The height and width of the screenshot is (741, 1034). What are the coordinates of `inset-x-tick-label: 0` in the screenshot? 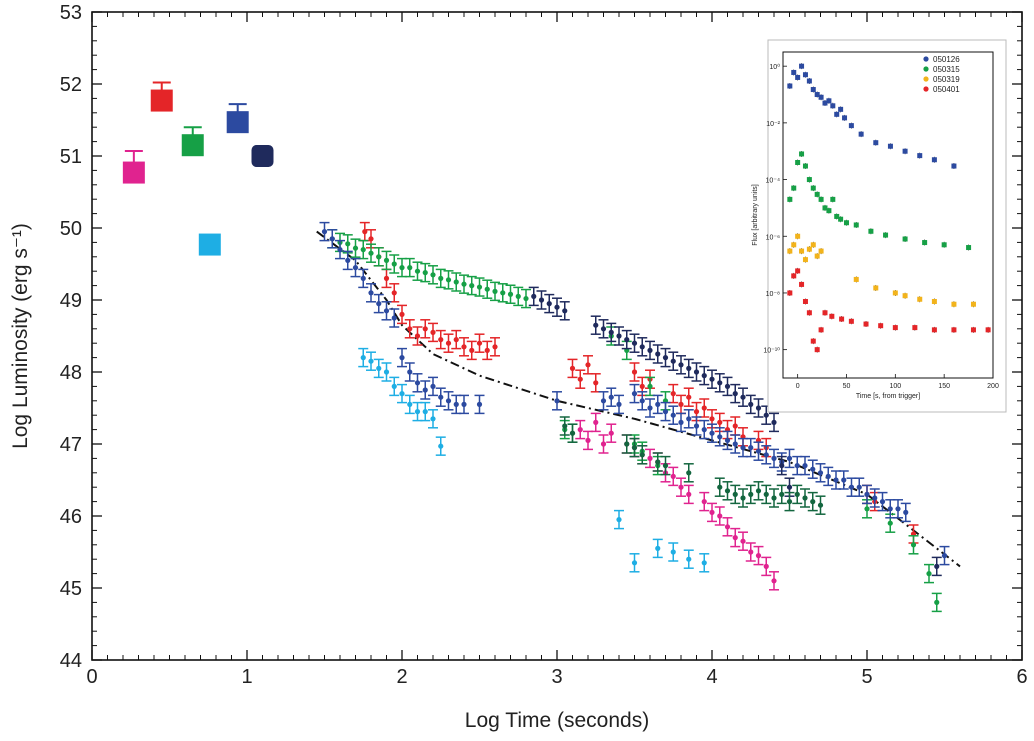 It's located at (798, 386).